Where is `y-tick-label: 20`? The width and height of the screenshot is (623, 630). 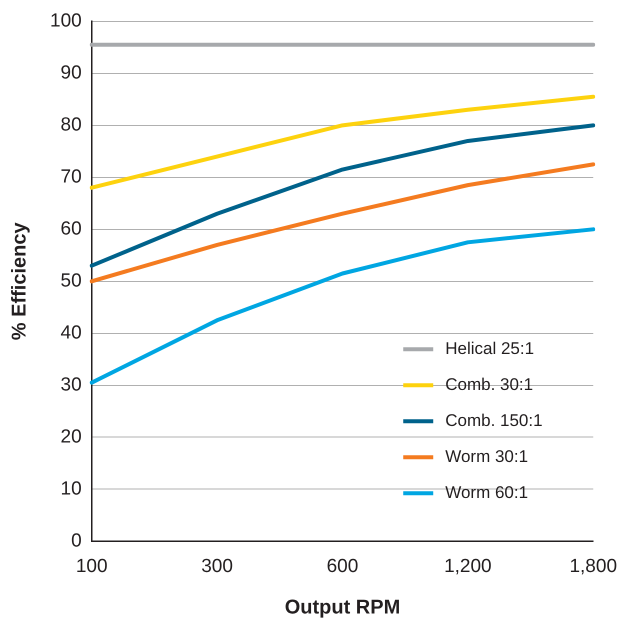 y-tick-label: 20 is located at coordinates (71, 437).